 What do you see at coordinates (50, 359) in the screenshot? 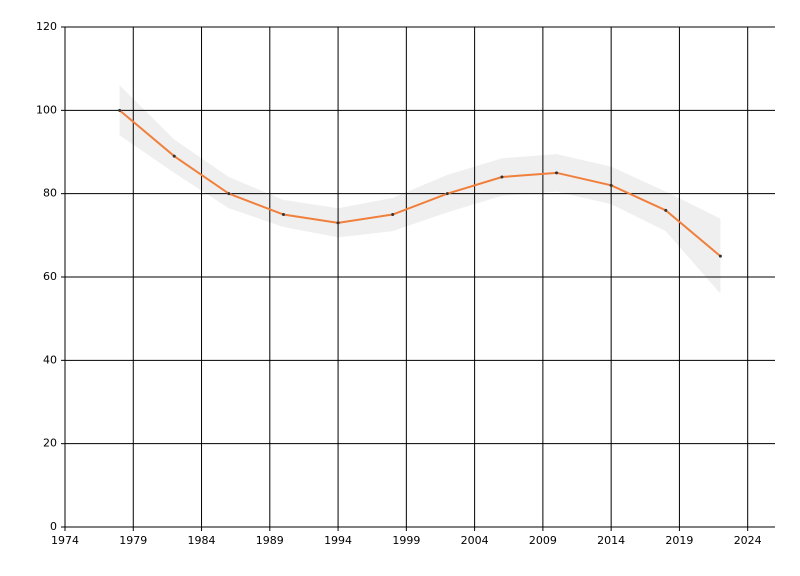
I see `y-tick-label: 40` at bounding box center [50, 359].